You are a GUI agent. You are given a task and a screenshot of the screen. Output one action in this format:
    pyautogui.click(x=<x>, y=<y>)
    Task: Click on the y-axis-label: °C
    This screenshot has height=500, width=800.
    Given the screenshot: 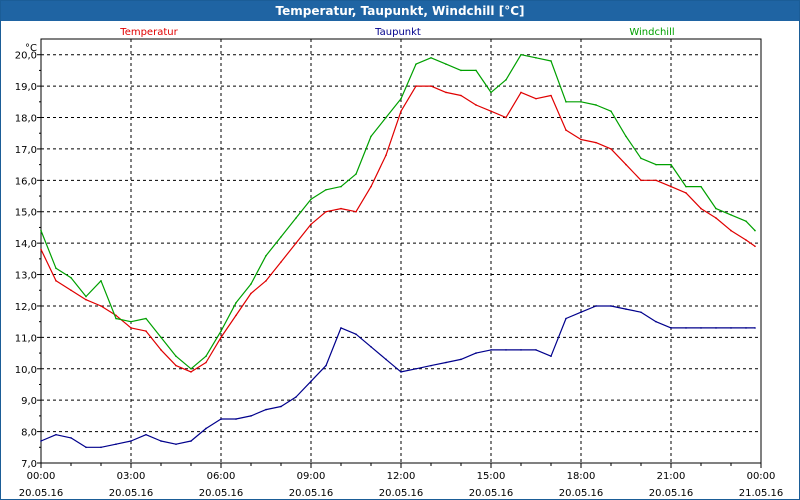 What is the action you would take?
    pyautogui.click(x=31, y=48)
    